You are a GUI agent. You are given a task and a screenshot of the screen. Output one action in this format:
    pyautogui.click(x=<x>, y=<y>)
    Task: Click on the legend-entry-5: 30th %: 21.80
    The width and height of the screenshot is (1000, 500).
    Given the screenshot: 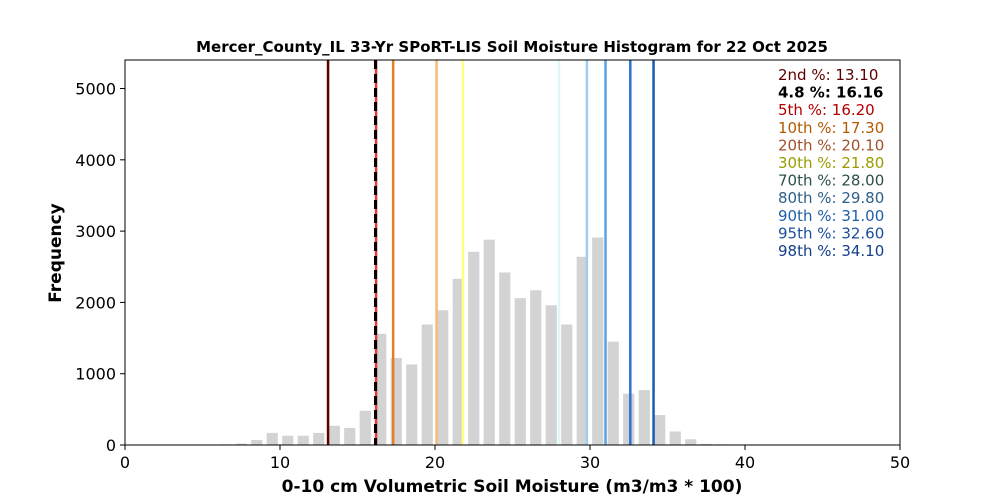 What is the action you would take?
    pyautogui.click(x=831, y=163)
    